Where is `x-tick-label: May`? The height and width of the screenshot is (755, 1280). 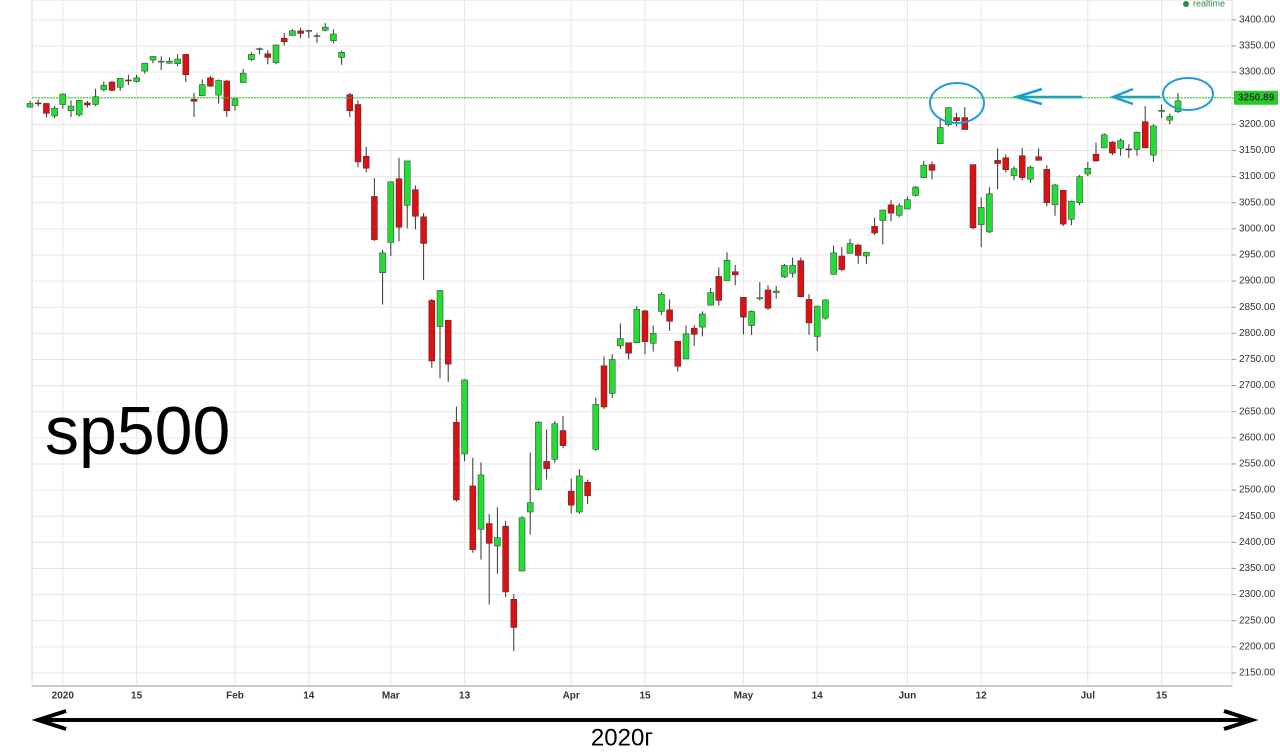 x-tick-label: May is located at coordinates (744, 696).